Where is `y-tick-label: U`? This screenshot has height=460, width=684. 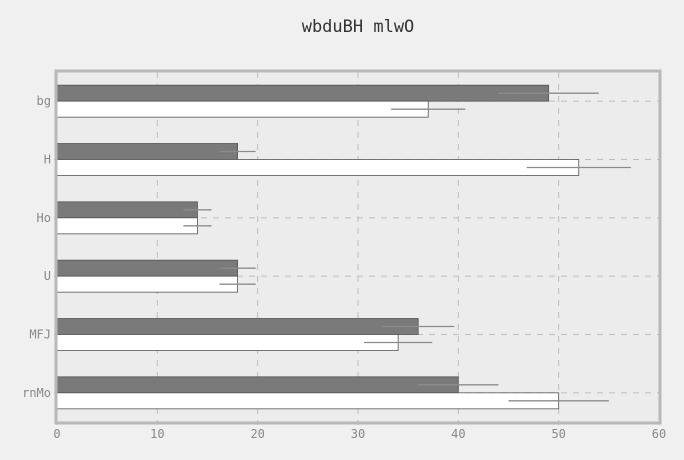
y-tick-label: U is located at coordinates (47, 276).